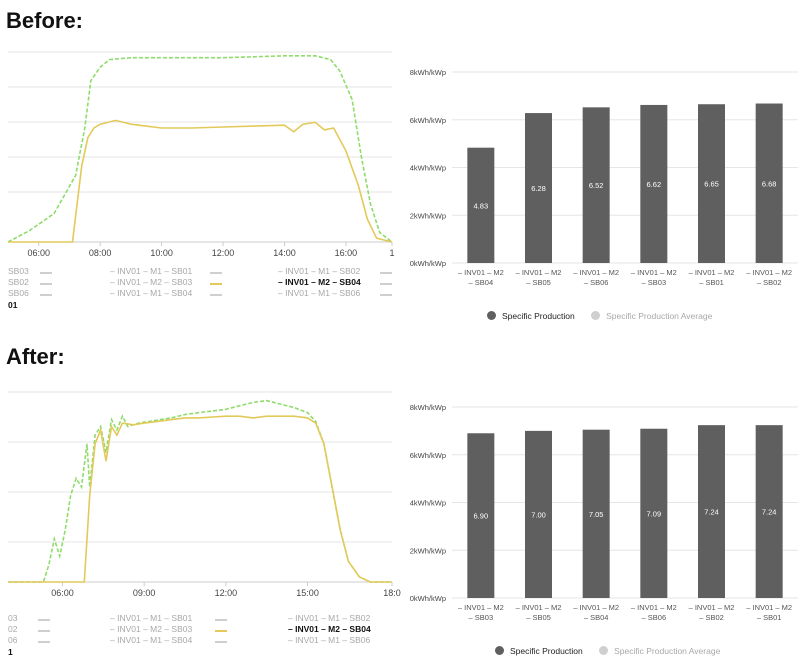 The image size is (812, 661). I want to click on x-tick-label: 09:00, so click(144, 593).